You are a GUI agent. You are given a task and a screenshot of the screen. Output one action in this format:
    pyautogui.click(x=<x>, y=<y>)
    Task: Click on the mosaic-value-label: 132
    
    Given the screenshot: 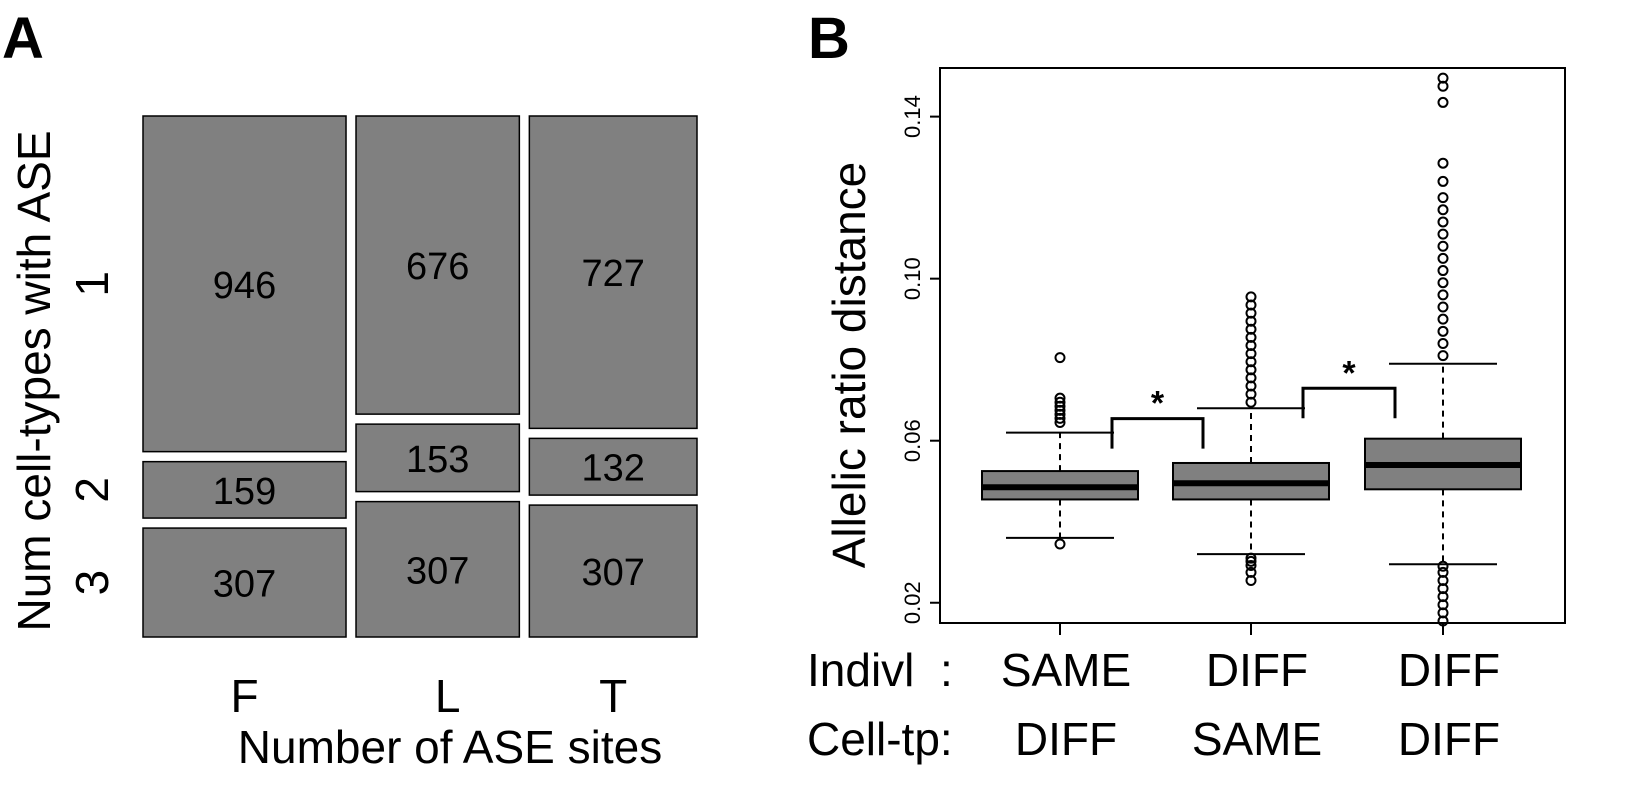 What is the action you would take?
    pyautogui.click(x=612, y=469)
    